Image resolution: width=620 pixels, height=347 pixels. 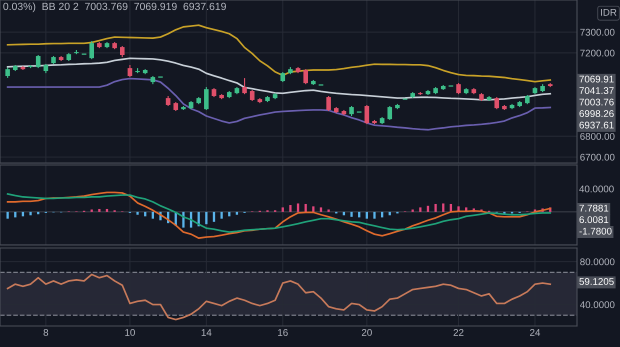 What do you see at coordinates (597, 102) in the screenshot?
I see `text: 7003.76` at bounding box center [597, 102].